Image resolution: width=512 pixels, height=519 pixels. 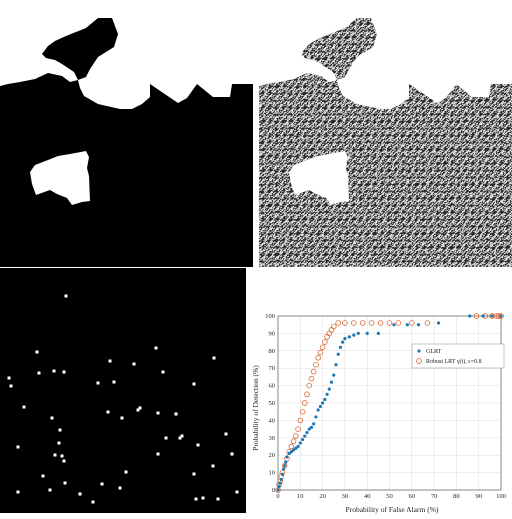 I want to click on x-tick-label: 10, so click(x=300, y=496).